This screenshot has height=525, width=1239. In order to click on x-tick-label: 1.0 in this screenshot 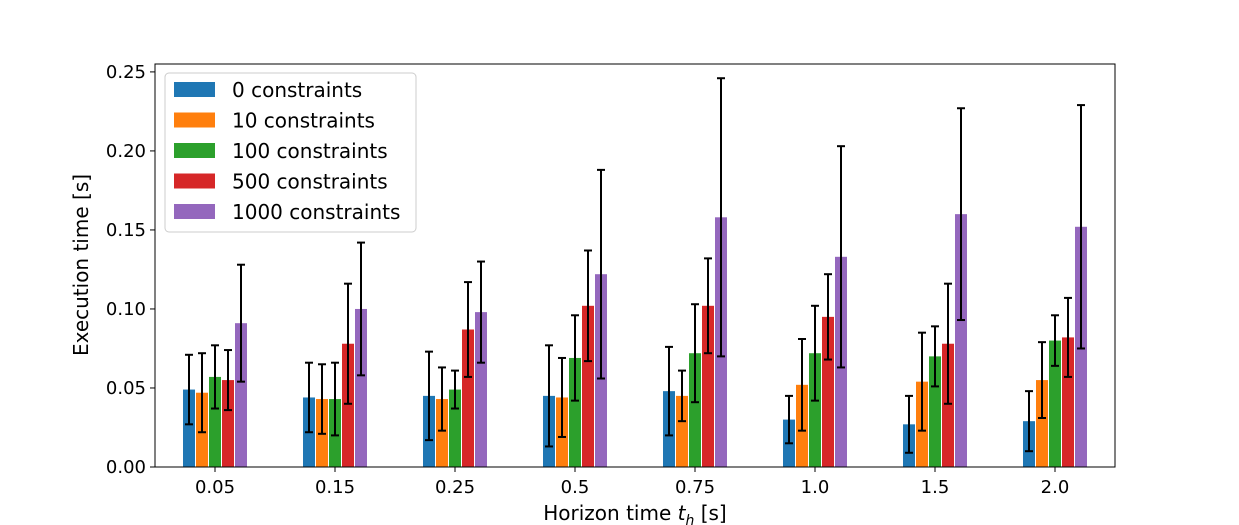, I will do `click(815, 487)`.